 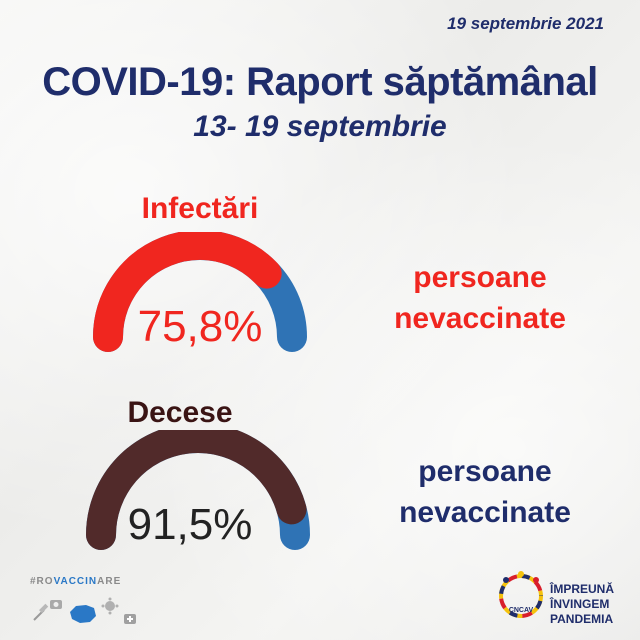 What do you see at coordinates (110, 606) in the screenshot?
I see `virus-icon` at bounding box center [110, 606].